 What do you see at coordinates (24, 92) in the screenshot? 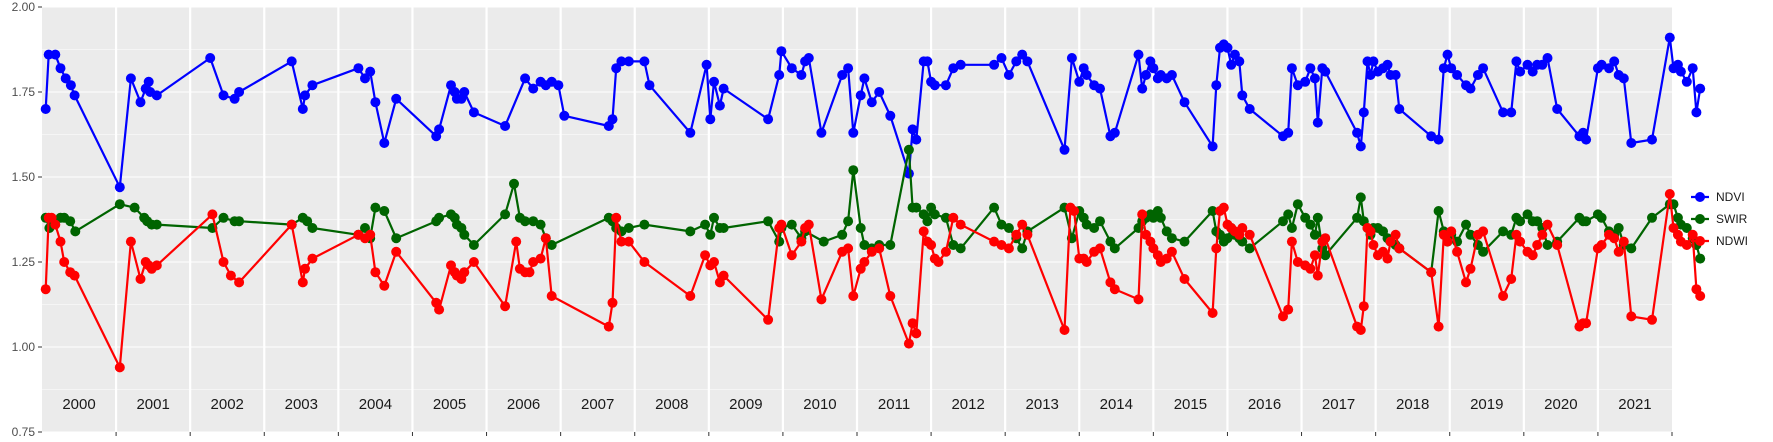
I see `y-tick-label: 1.75` at bounding box center [24, 92].